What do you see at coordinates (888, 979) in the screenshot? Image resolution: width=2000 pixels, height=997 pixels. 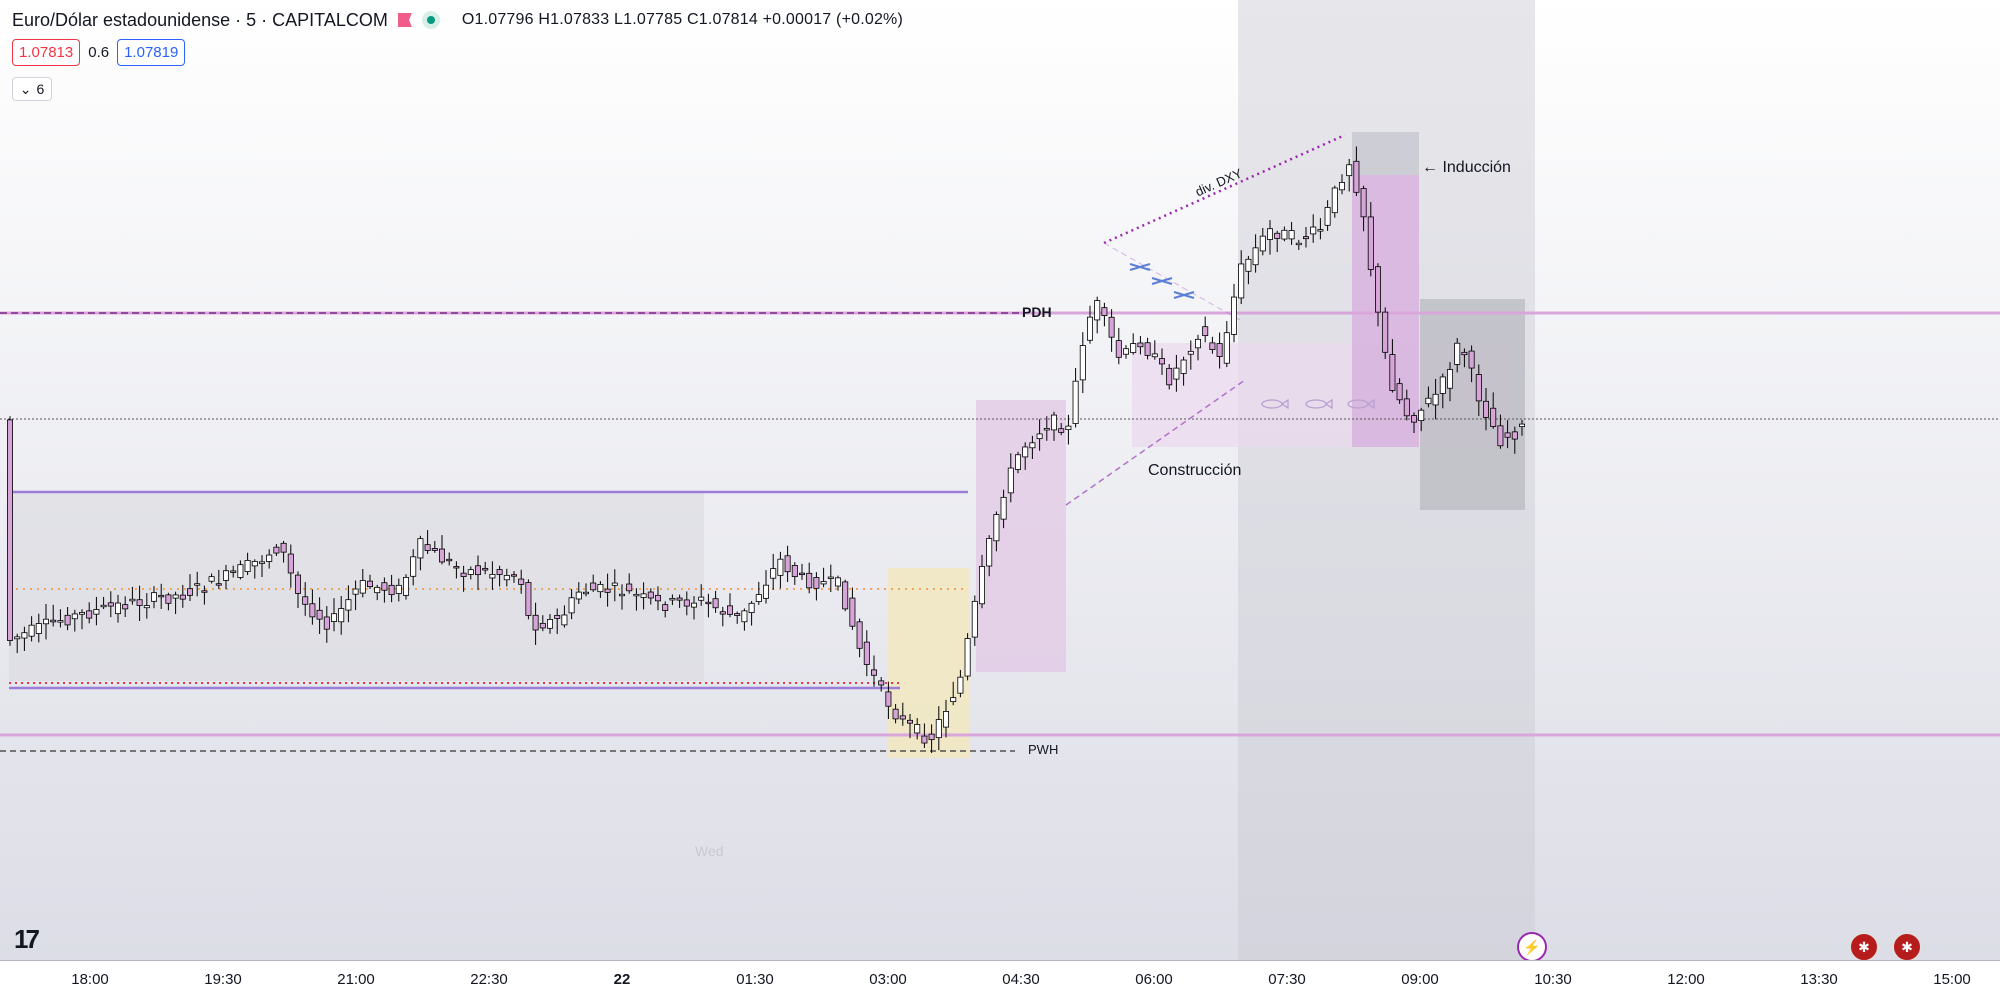 I see `time-axis-tick: 03:00` at bounding box center [888, 979].